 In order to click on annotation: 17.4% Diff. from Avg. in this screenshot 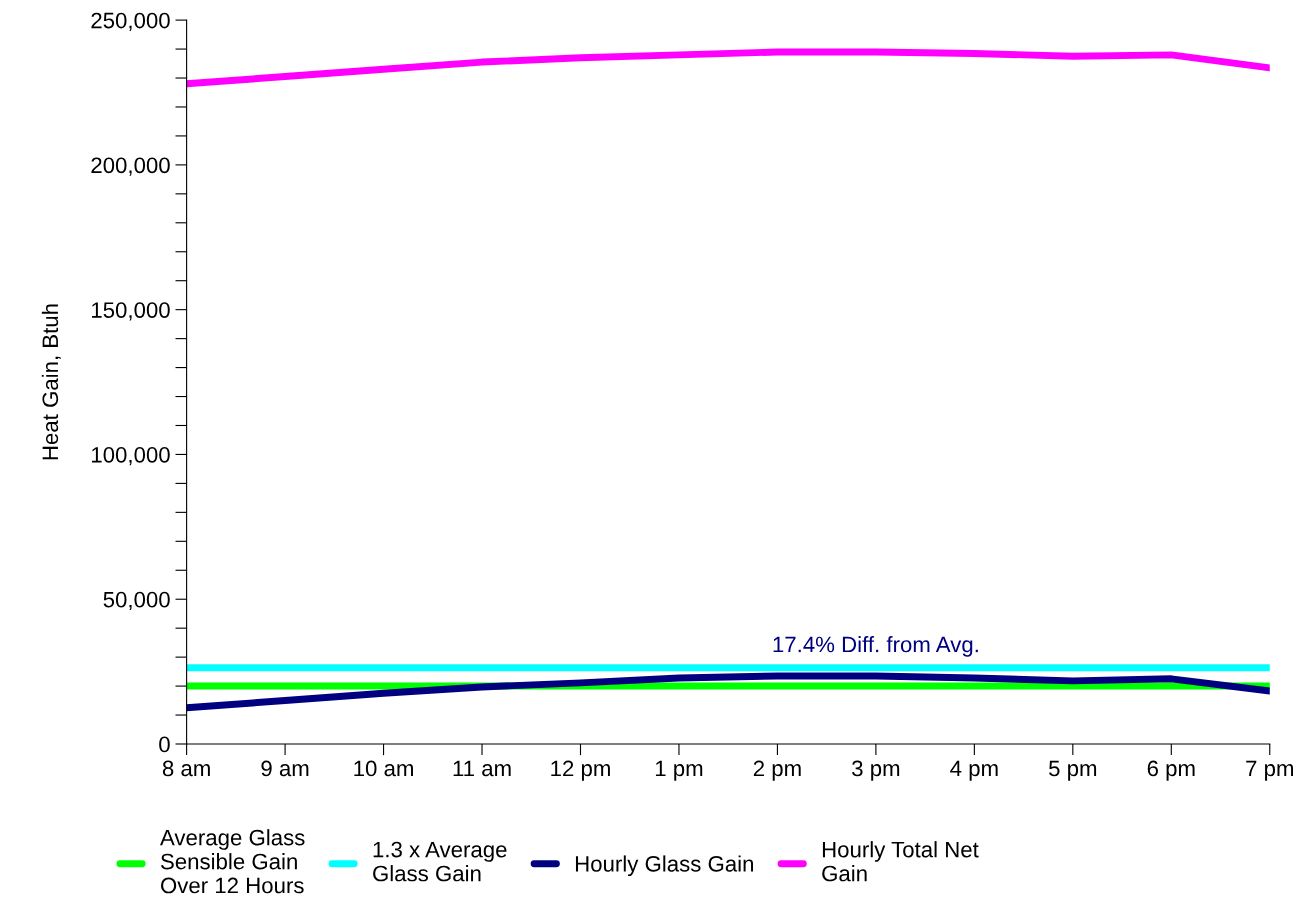, I will do `click(875, 646)`.